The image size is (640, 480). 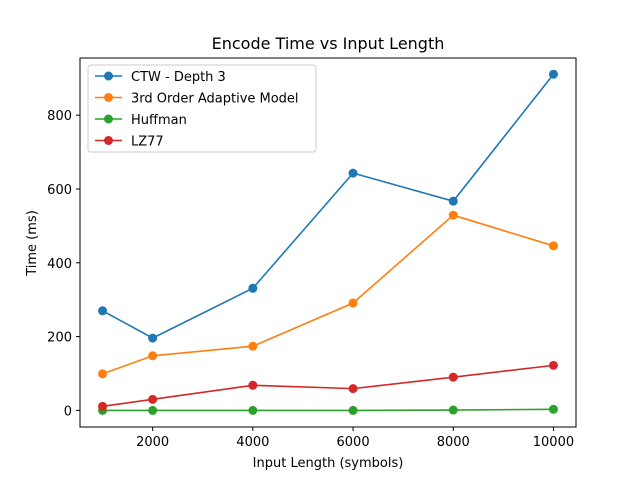 I want to click on y-tick-label: 600, so click(x=59, y=190).